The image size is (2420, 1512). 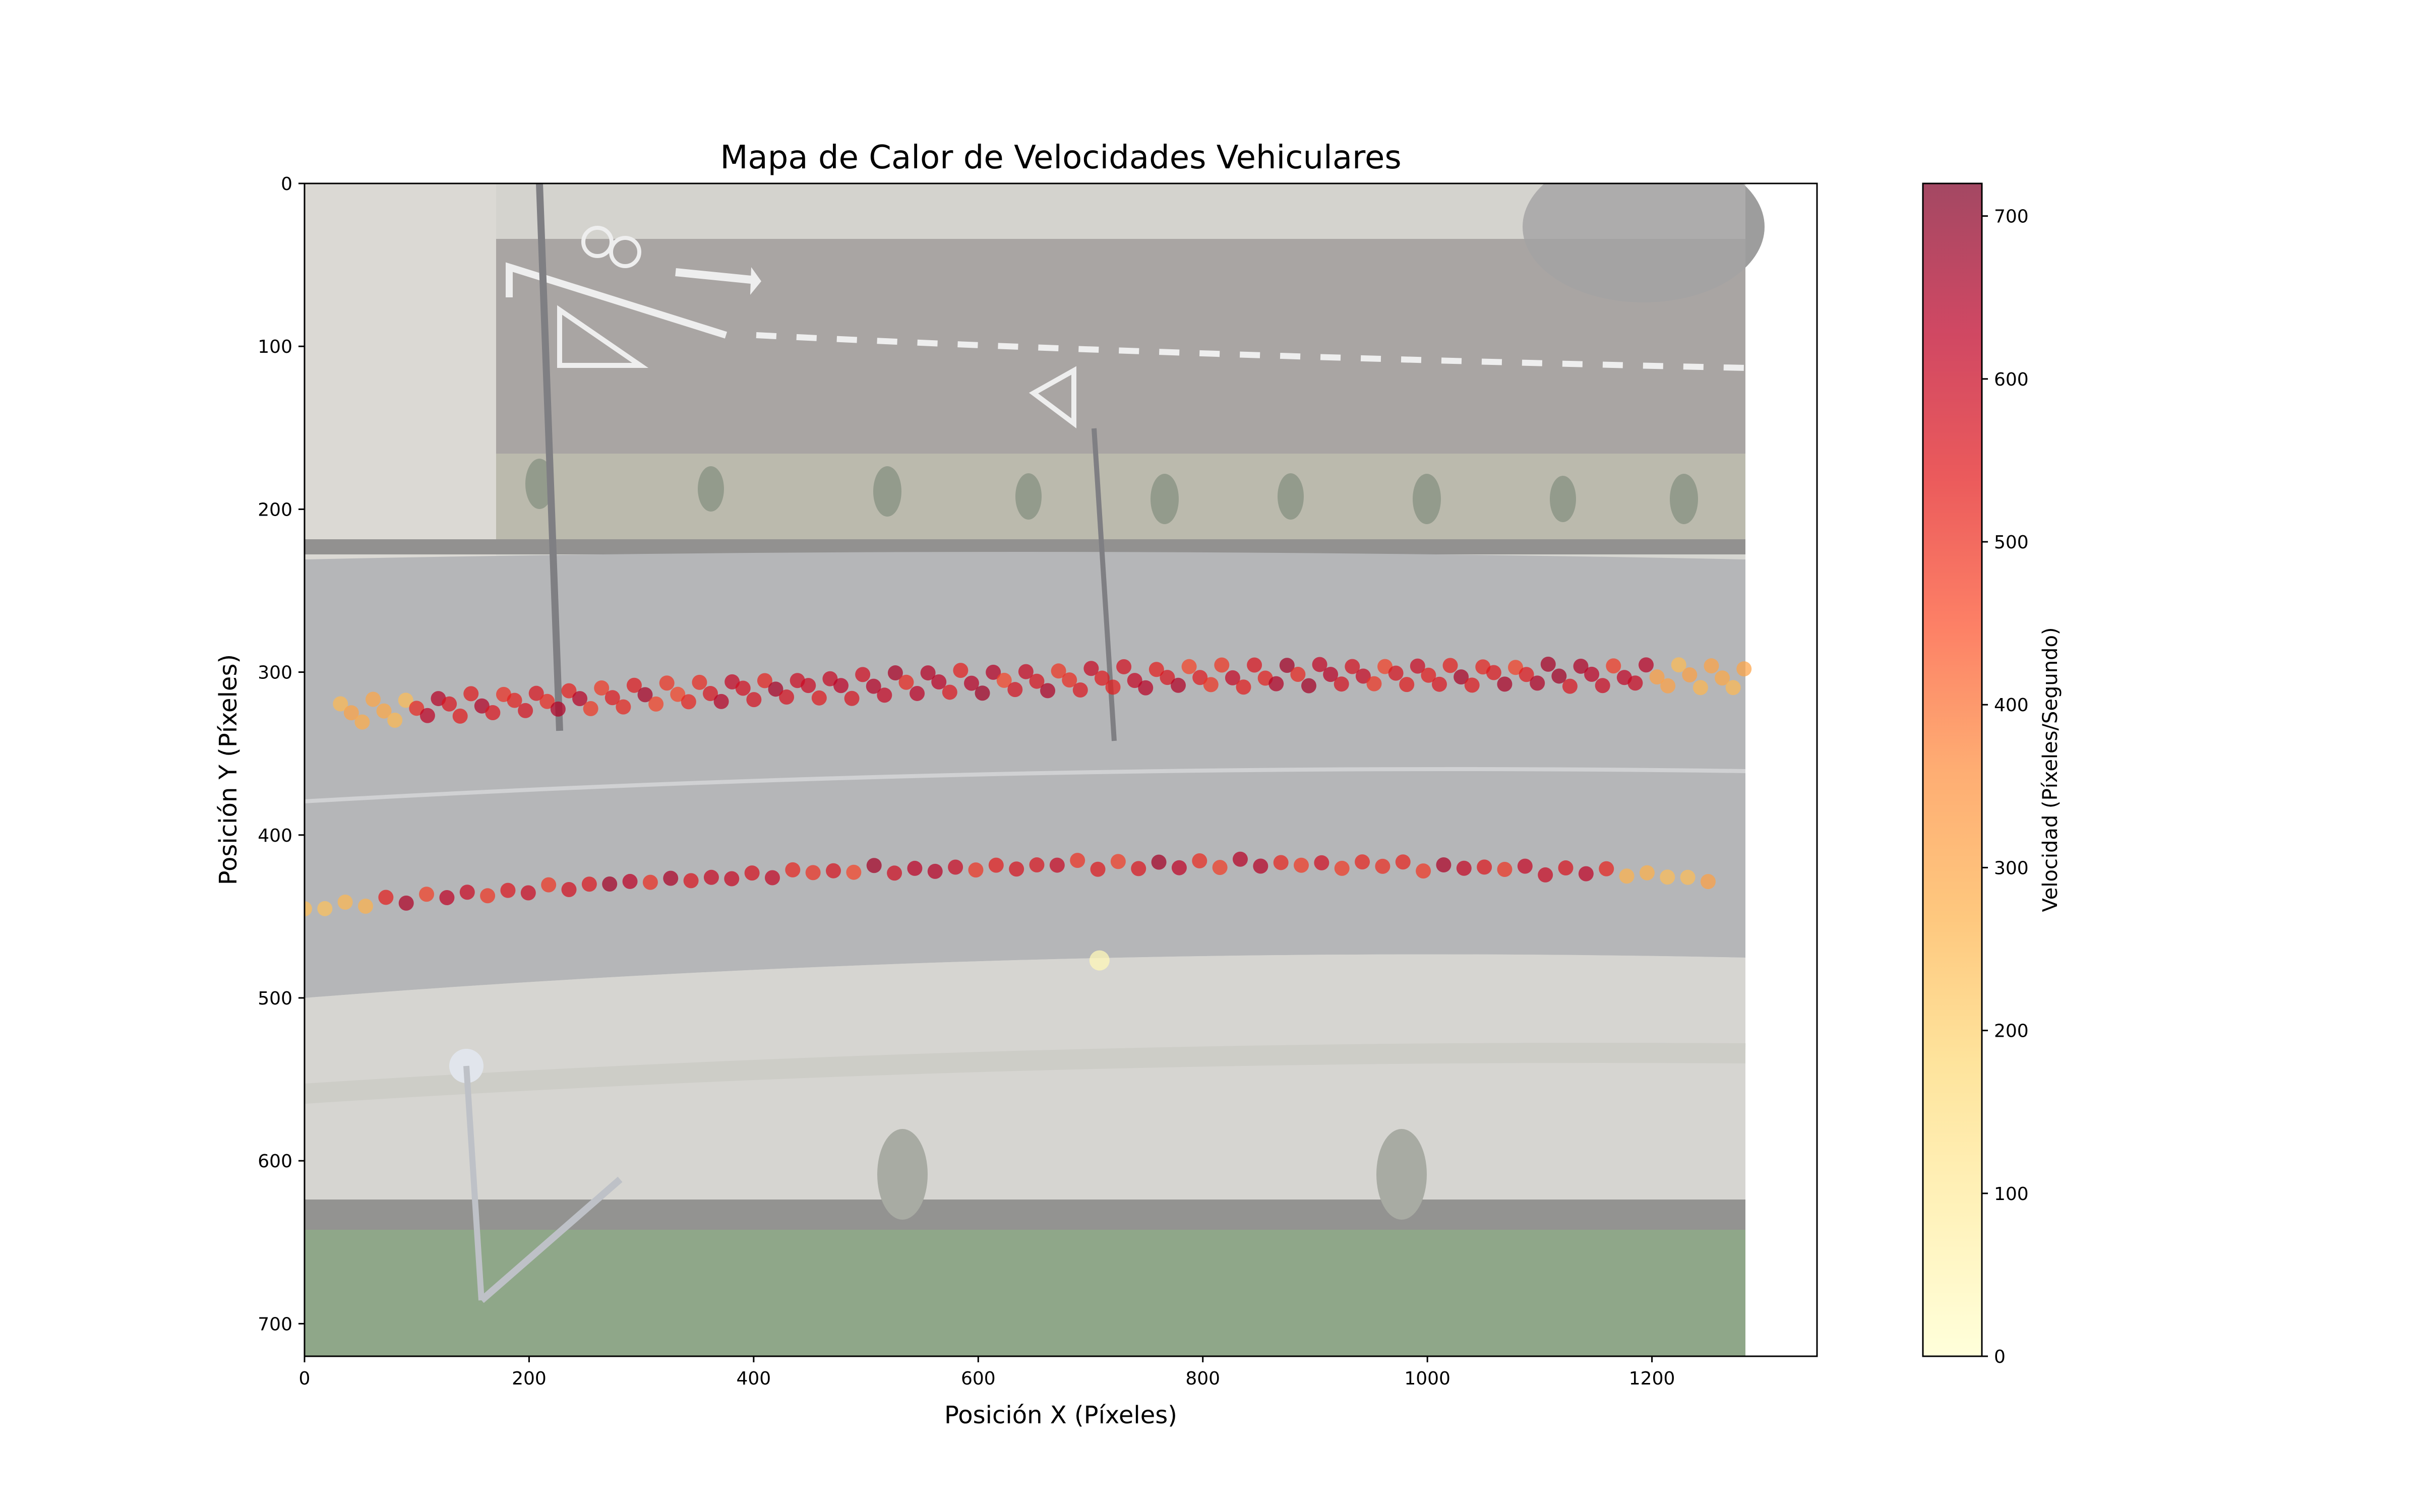 What do you see at coordinates (1060, 157) in the screenshot?
I see `chart-title: Mapa de Calor de Velocidades Vehiculares` at bounding box center [1060, 157].